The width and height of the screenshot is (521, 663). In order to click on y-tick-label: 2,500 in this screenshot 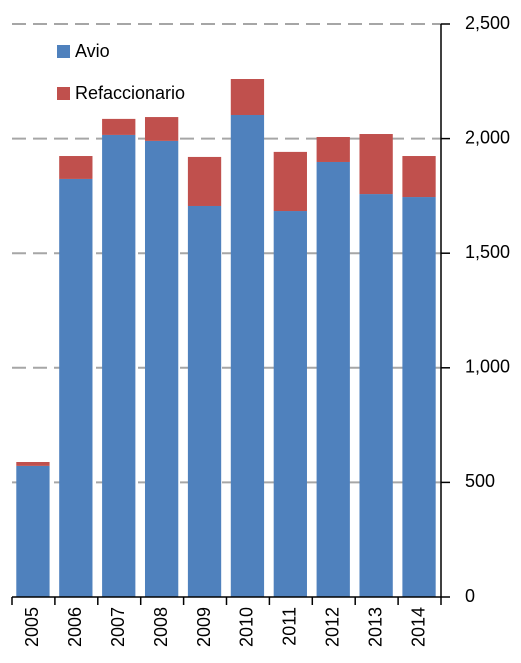, I will do `click(487, 23)`.